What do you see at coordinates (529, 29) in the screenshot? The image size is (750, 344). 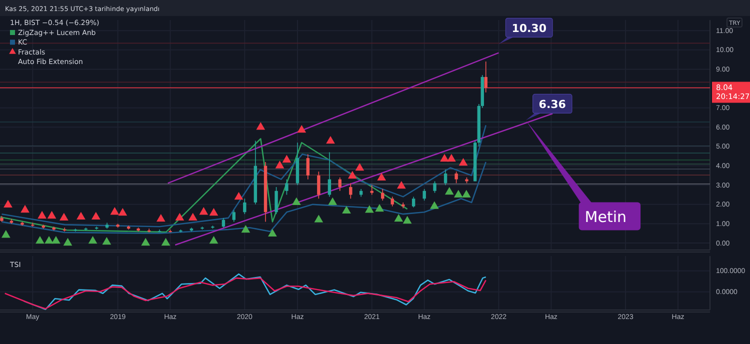 I see `annotation: 10.30` at bounding box center [529, 29].